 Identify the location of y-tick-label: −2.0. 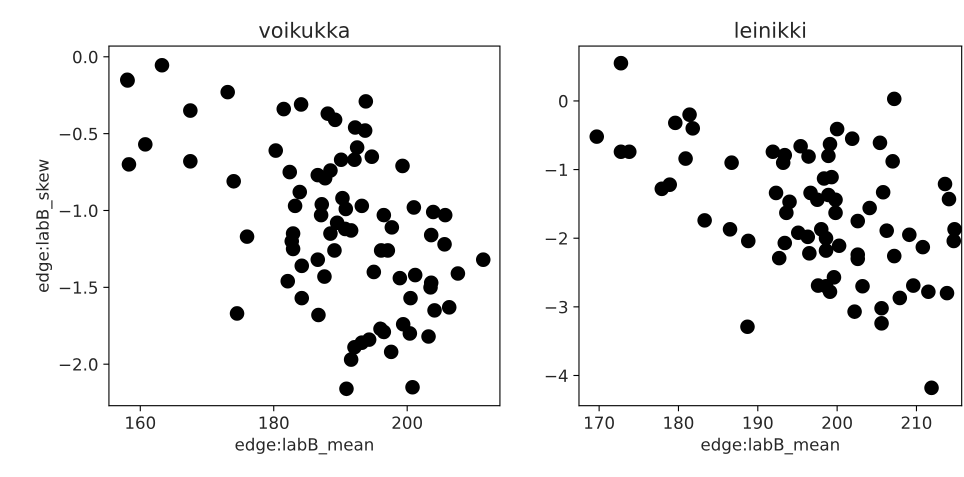
(79, 364).